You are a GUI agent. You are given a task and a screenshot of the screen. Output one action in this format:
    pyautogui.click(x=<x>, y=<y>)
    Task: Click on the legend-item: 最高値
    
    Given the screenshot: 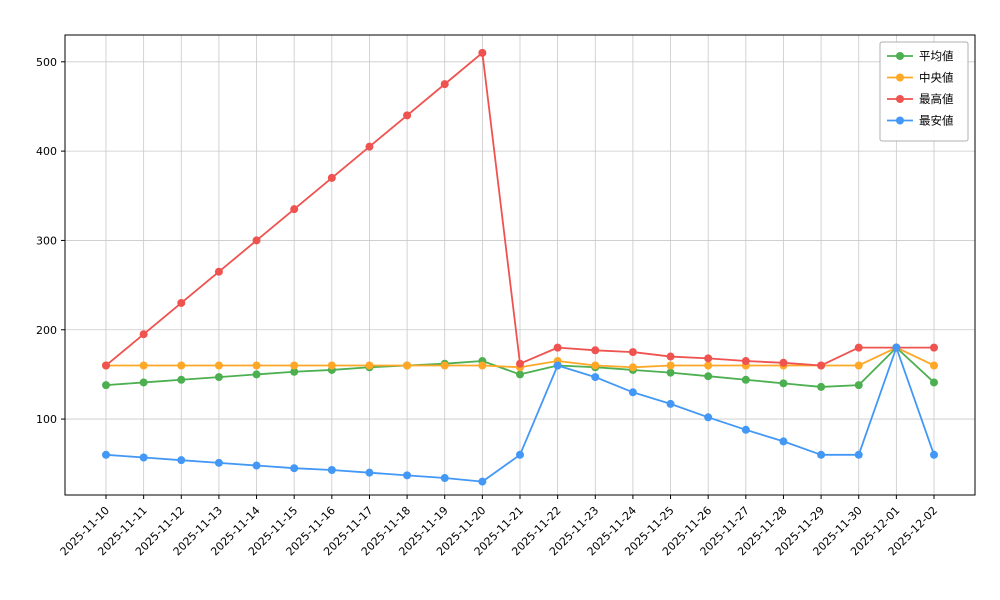 What is the action you would take?
    pyautogui.click(x=920, y=99)
    